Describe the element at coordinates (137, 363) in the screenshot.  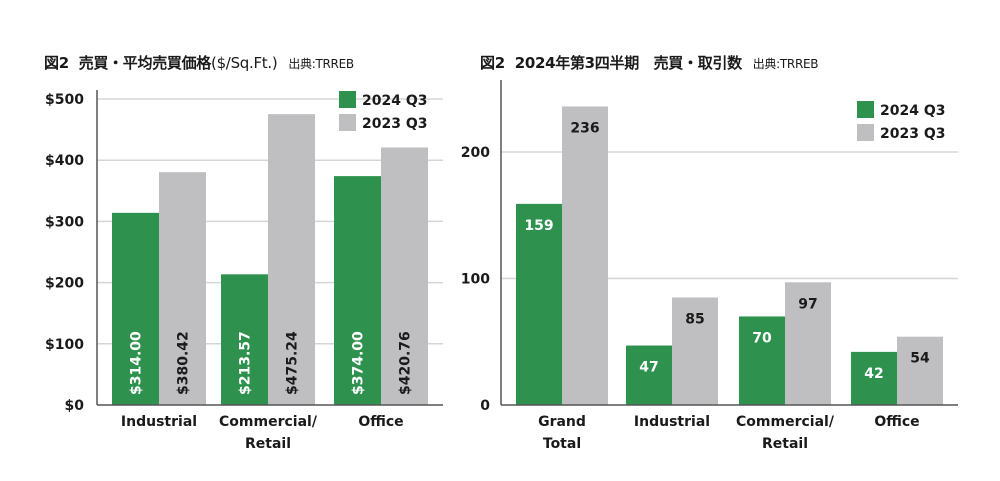
I see `data-label: $314.00` at that location.